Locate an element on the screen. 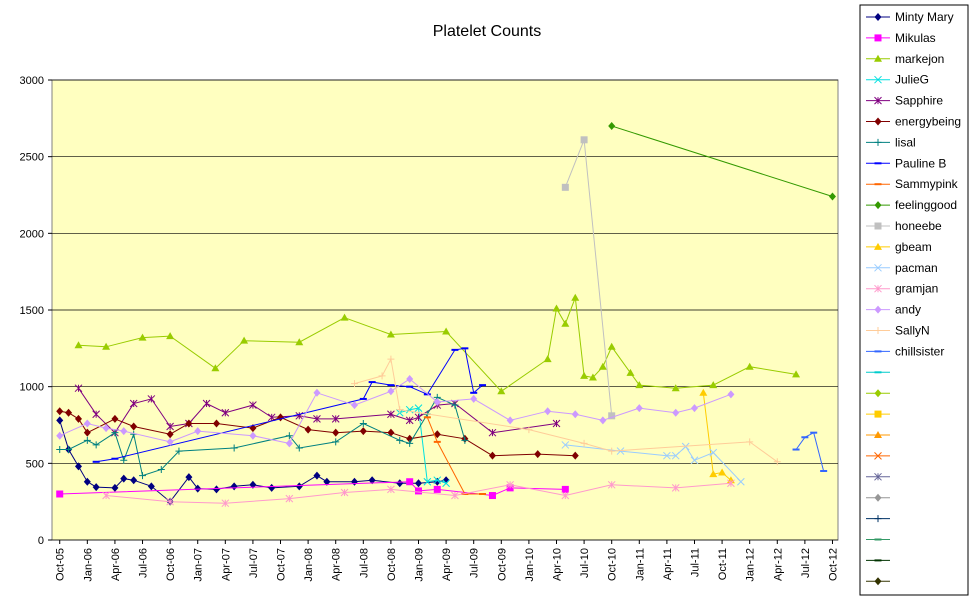 The image size is (977, 606). x-tick-label: Oct-07 is located at coordinates (282, 564).